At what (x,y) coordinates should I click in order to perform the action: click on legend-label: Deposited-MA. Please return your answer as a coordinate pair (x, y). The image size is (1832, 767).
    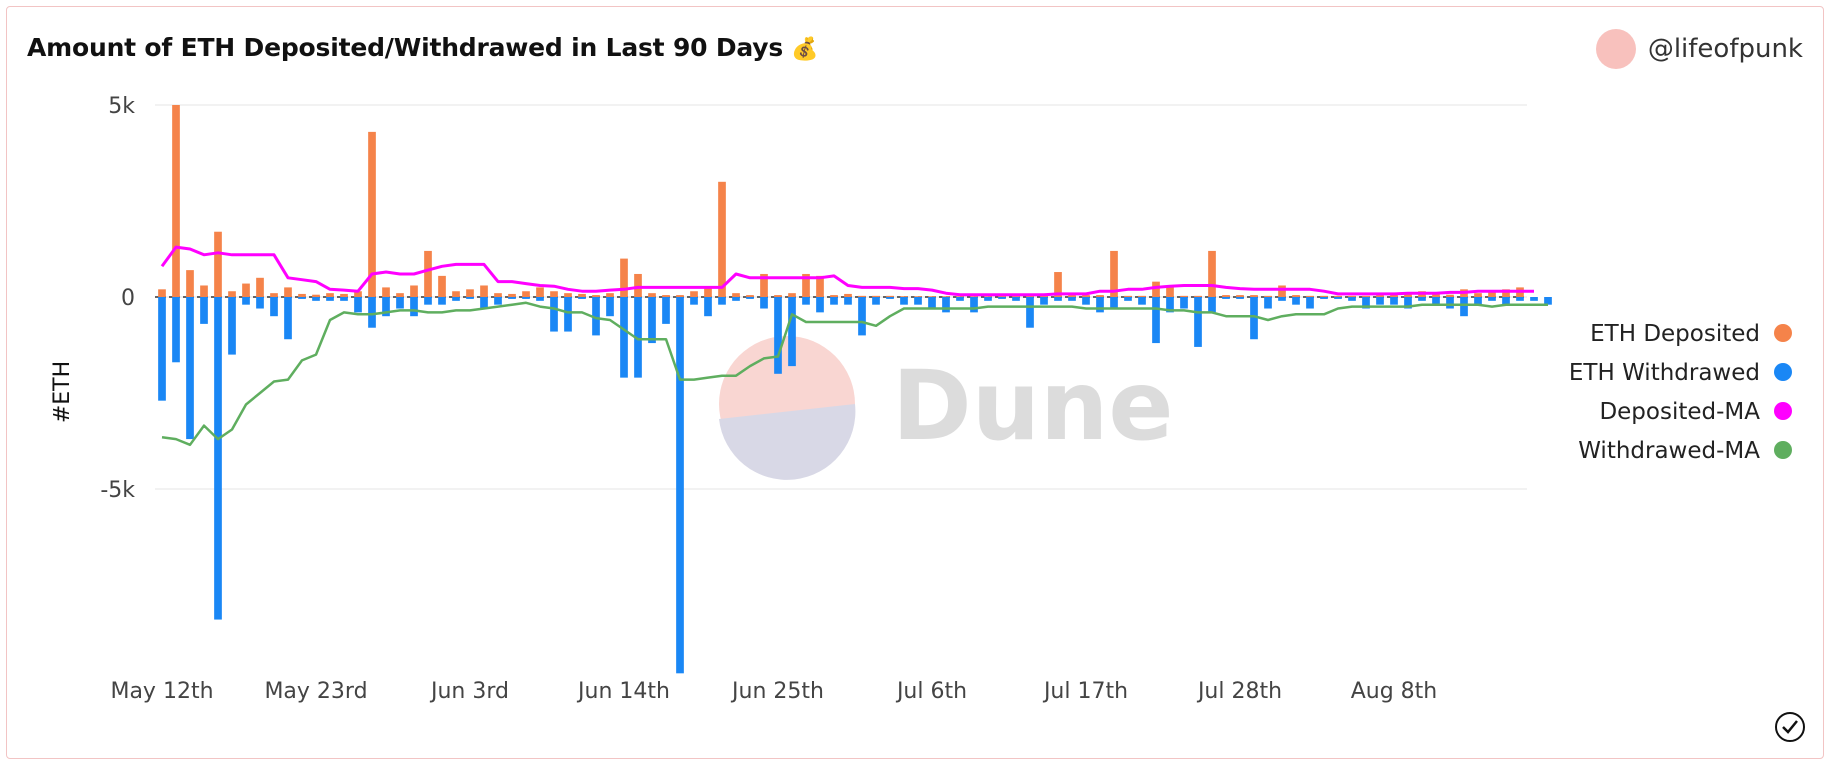
    Looking at the image, I should click on (1679, 412).